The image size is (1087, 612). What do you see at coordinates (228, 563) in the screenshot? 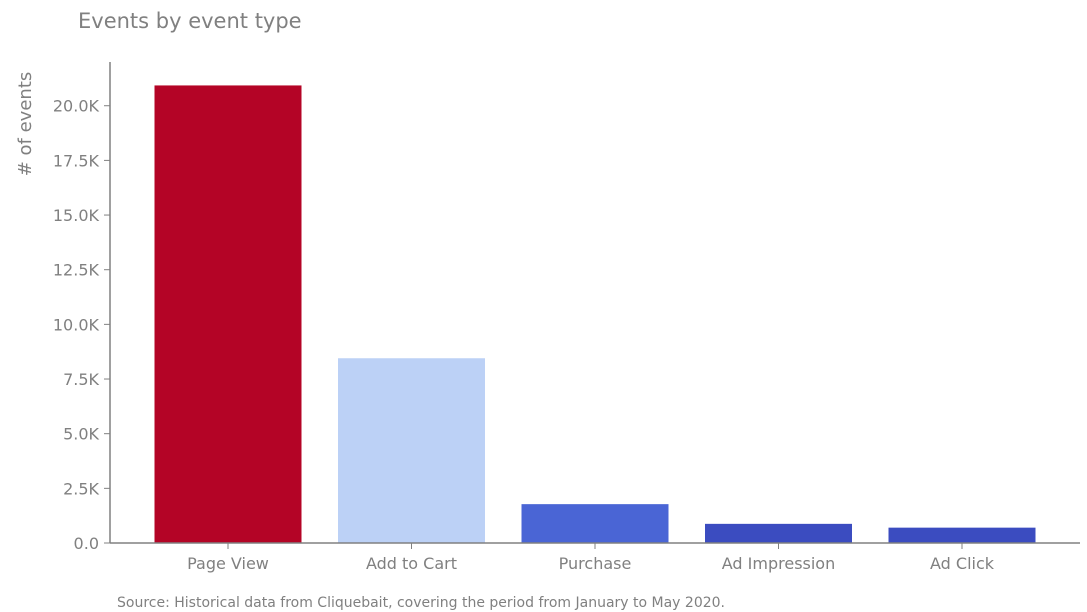
I see `x-tick-label: Page View` at bounding box center [228, 563].